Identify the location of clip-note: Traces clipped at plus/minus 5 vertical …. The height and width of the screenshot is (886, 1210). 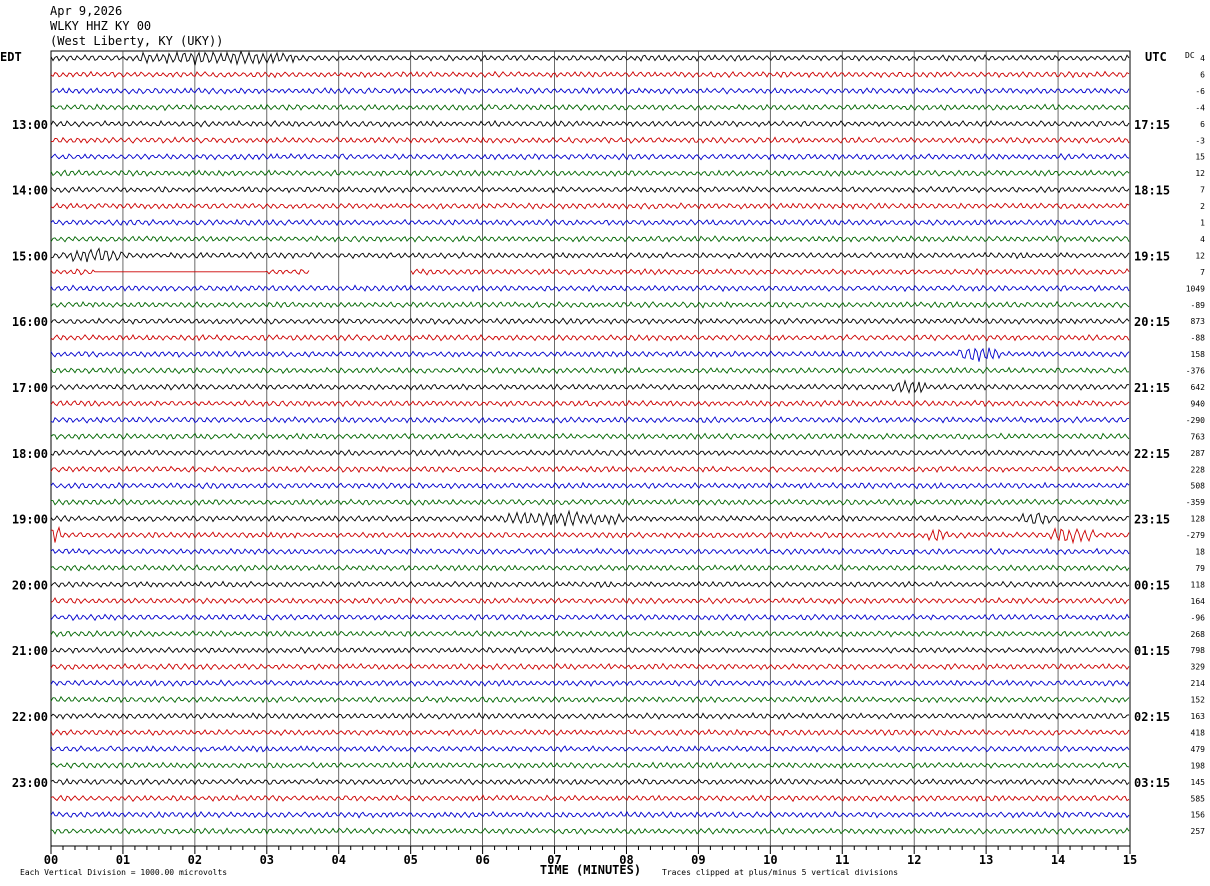
(780, 872).